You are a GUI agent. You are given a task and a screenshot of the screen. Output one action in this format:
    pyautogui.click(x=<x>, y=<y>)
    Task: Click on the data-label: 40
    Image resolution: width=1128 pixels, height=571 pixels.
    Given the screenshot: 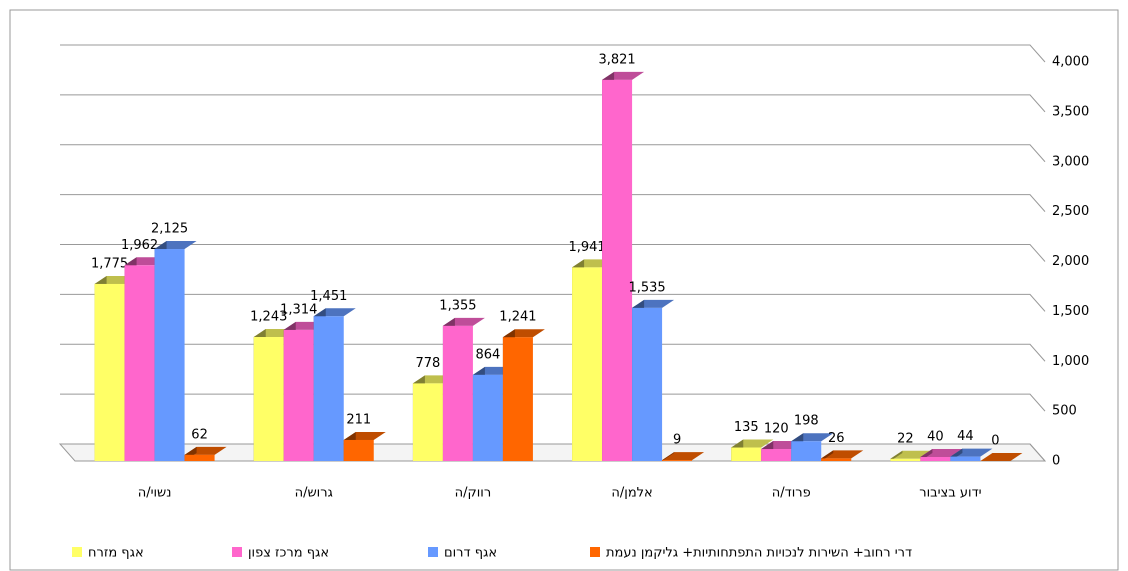 What is the action you would take?
    pyautogui.click(x=935, y=437)
    